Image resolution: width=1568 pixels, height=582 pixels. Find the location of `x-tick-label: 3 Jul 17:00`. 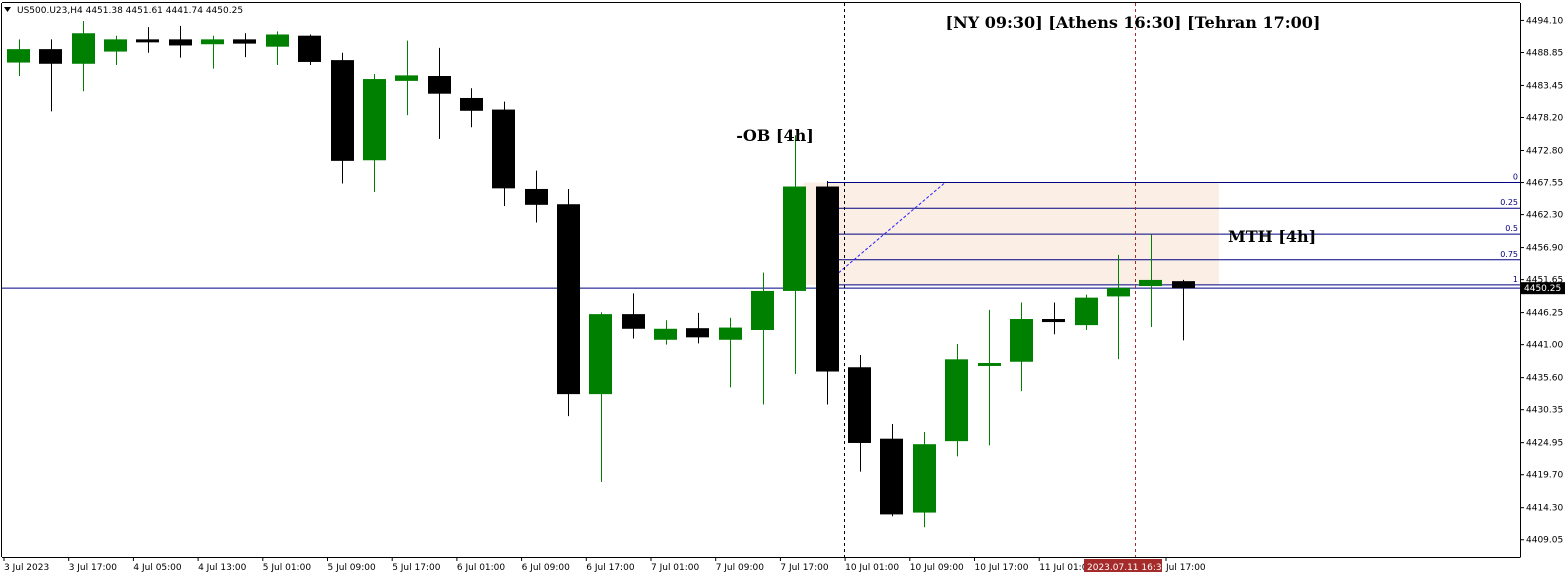

x-tick-label: 3 Jul 17:00 is located at coordinates (93, 568).